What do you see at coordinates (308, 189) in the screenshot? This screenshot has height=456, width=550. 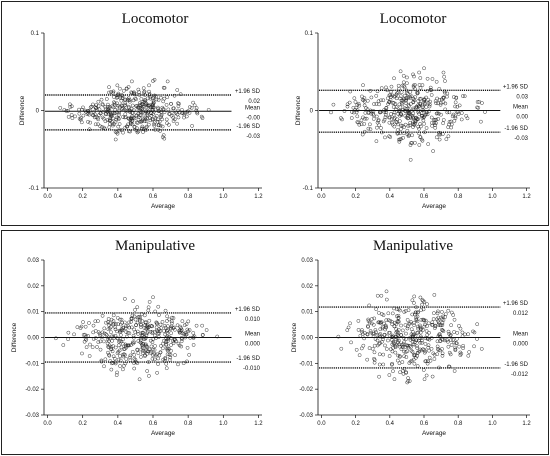 I see `y-tick-label: -0.1` at bounding box center [308, 189].